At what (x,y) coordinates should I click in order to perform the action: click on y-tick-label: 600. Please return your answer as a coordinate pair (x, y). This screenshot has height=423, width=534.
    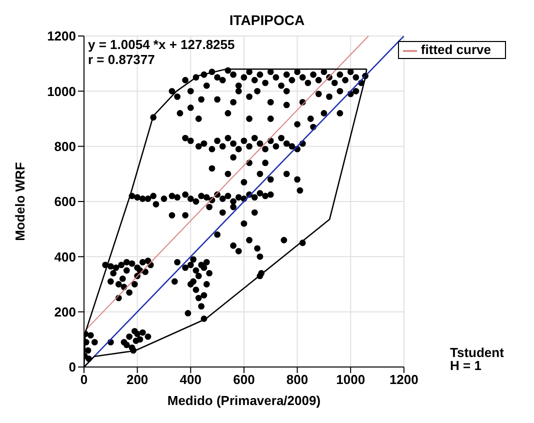
    Looking at the image, I should click on (65, 202).